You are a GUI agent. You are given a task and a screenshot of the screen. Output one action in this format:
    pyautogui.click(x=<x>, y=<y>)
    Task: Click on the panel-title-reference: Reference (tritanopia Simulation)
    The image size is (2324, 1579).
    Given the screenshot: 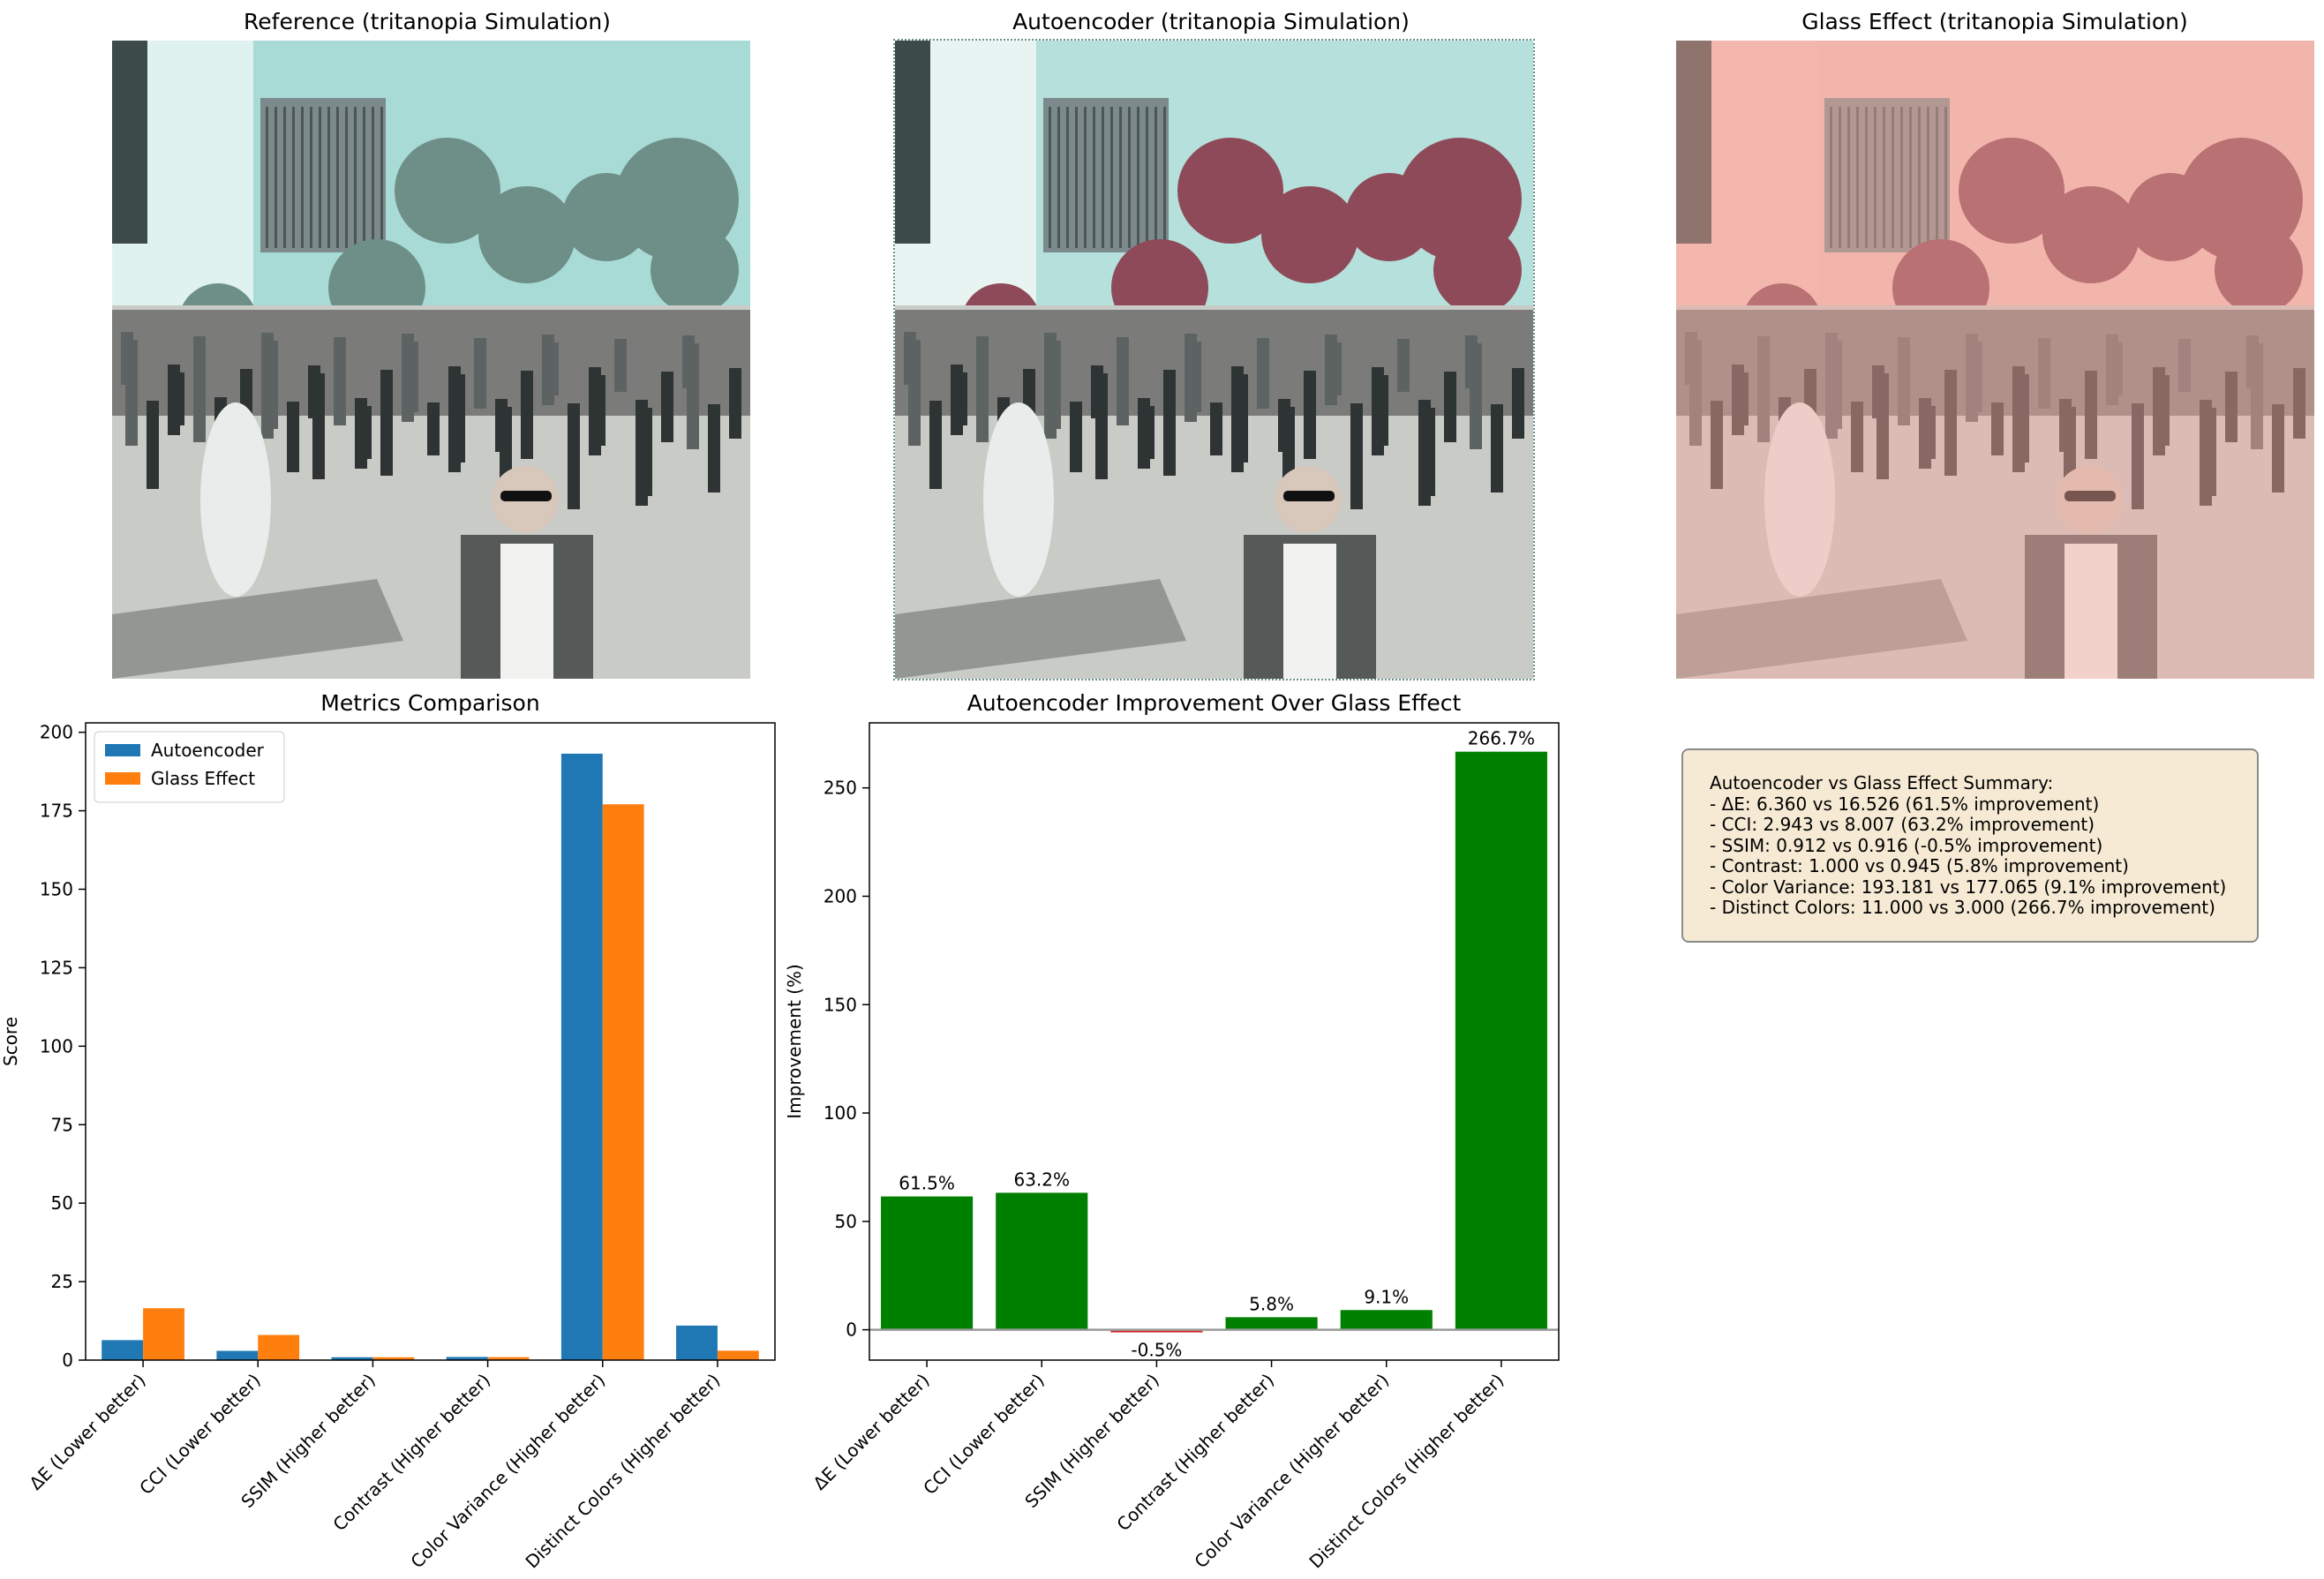 What is the action you would take?
    pyautogui.click(x=427, y=22)
    